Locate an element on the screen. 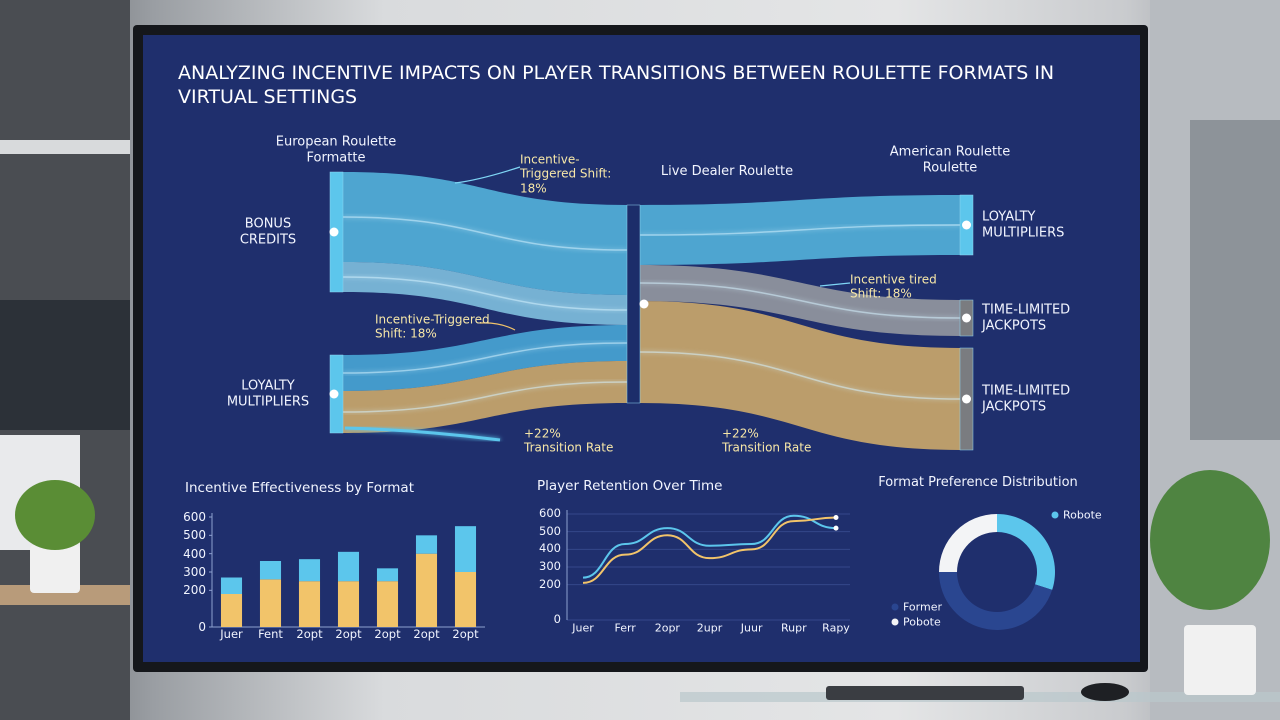  chart-title: Format Preference Distribution is located at coordinates (978, 483).